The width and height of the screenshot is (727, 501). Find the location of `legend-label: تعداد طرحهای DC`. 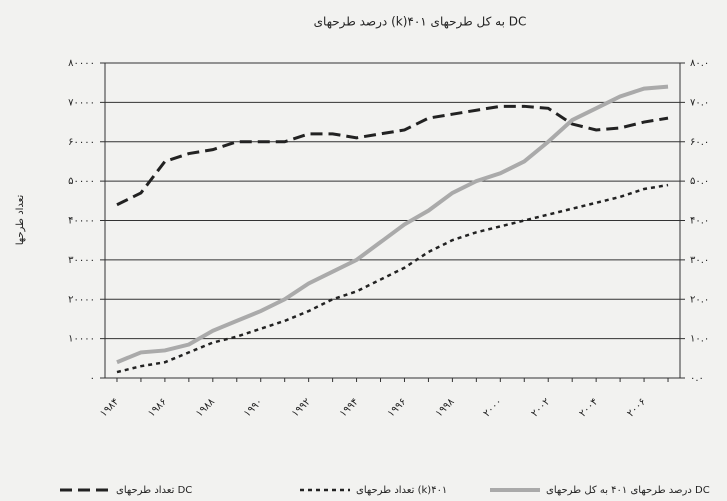

legend-label: تعداد طرحهای DC is located at coordinates (154, 490).